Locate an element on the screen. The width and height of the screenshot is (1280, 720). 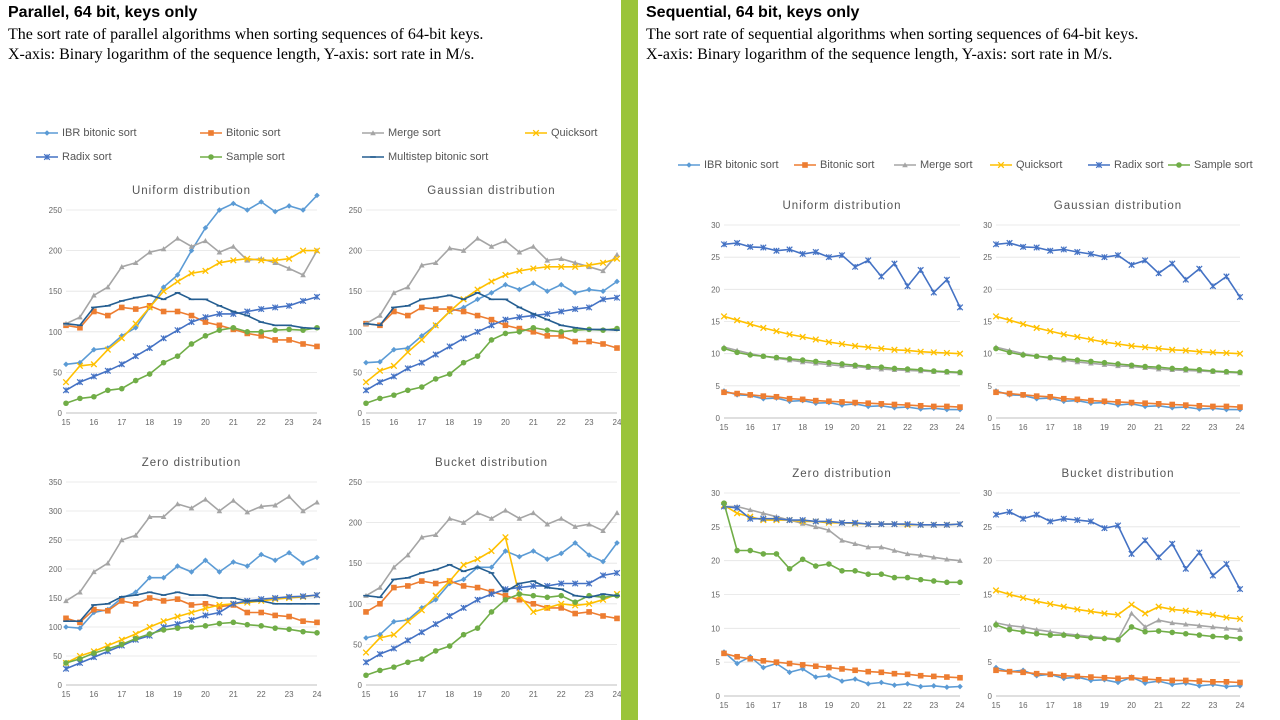
y-tick-label: 5 is located at coordinates (990, 662).